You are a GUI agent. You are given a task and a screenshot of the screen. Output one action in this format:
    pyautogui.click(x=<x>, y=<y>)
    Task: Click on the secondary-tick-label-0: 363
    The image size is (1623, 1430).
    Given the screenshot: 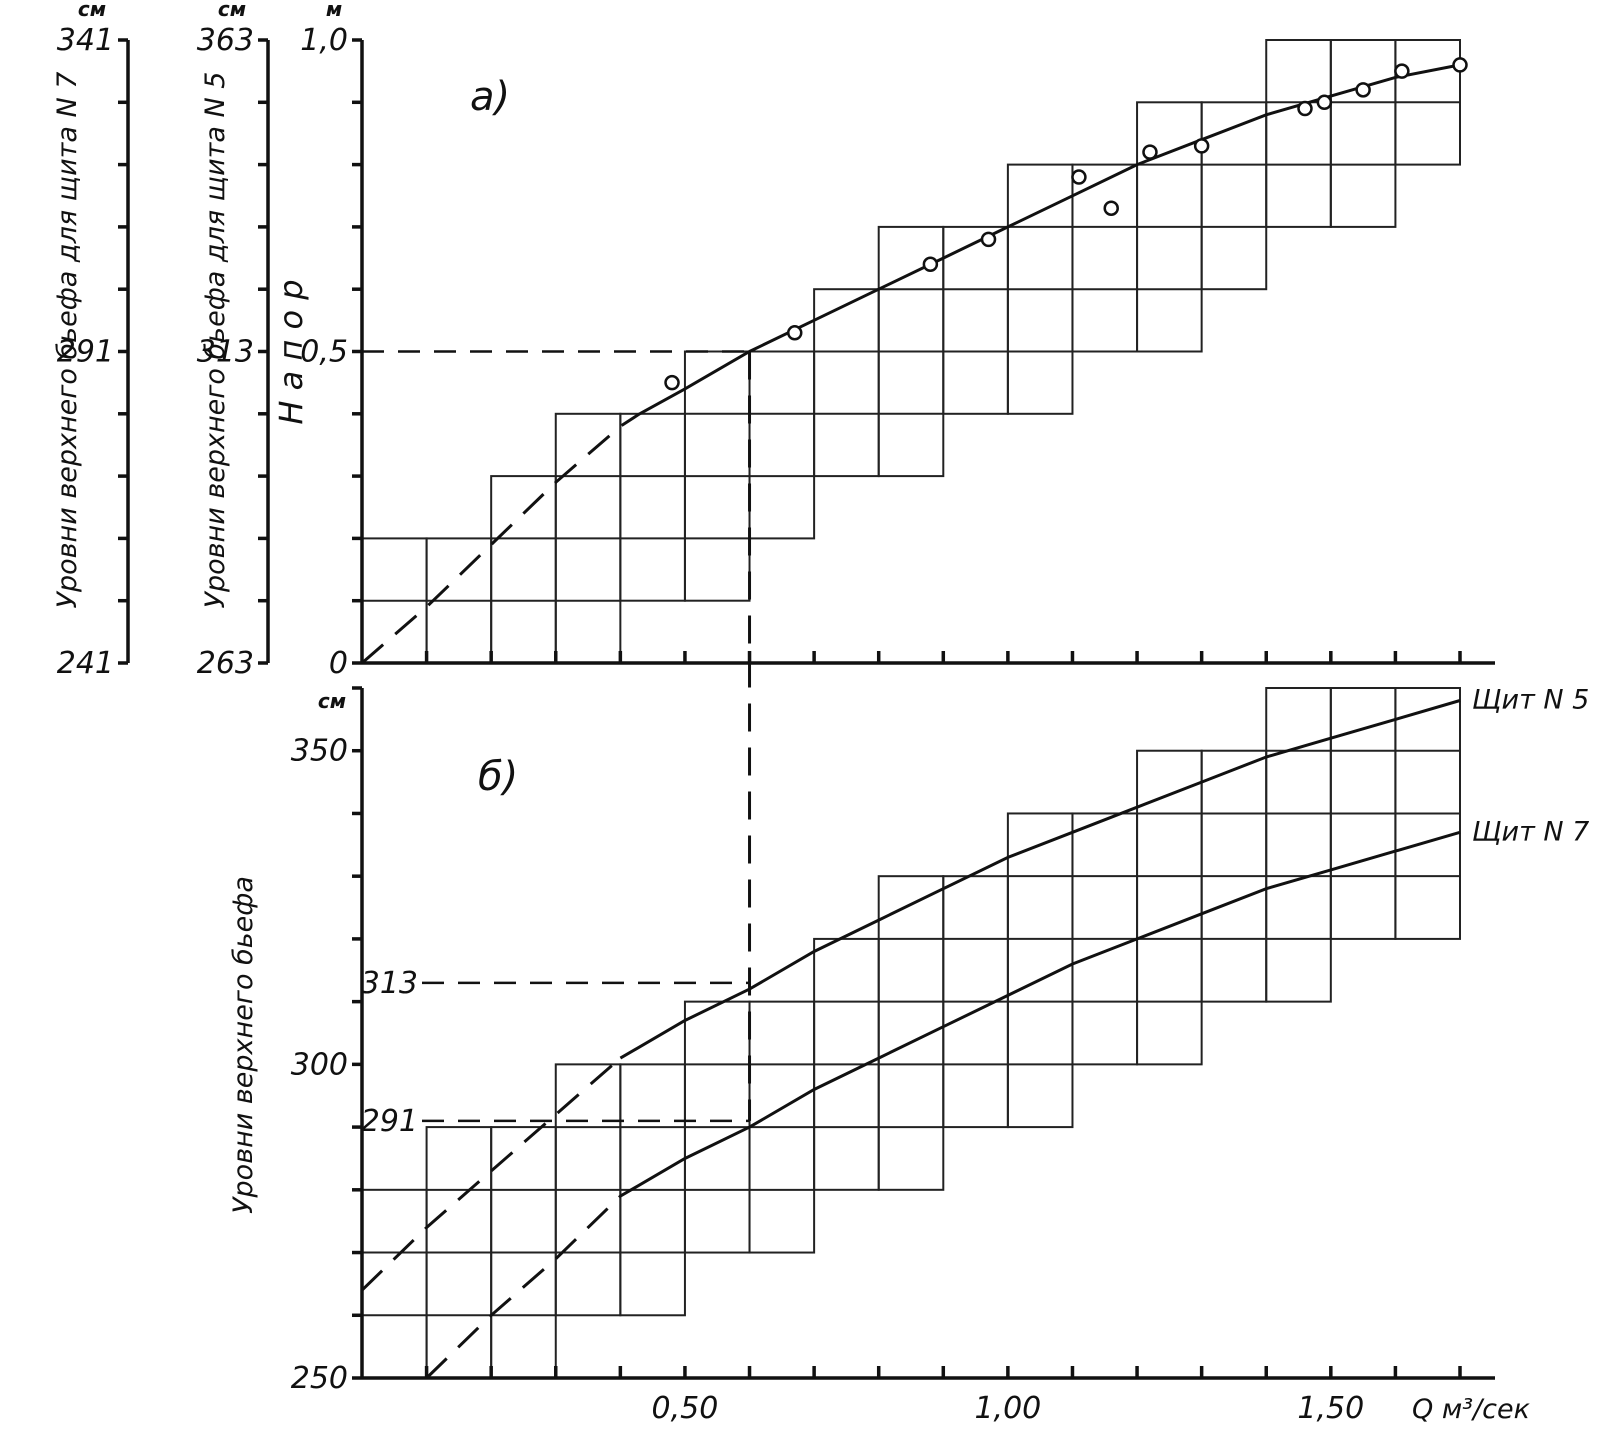 What is the action you would take?
    pyautogui.click(x=225, y=40)
    